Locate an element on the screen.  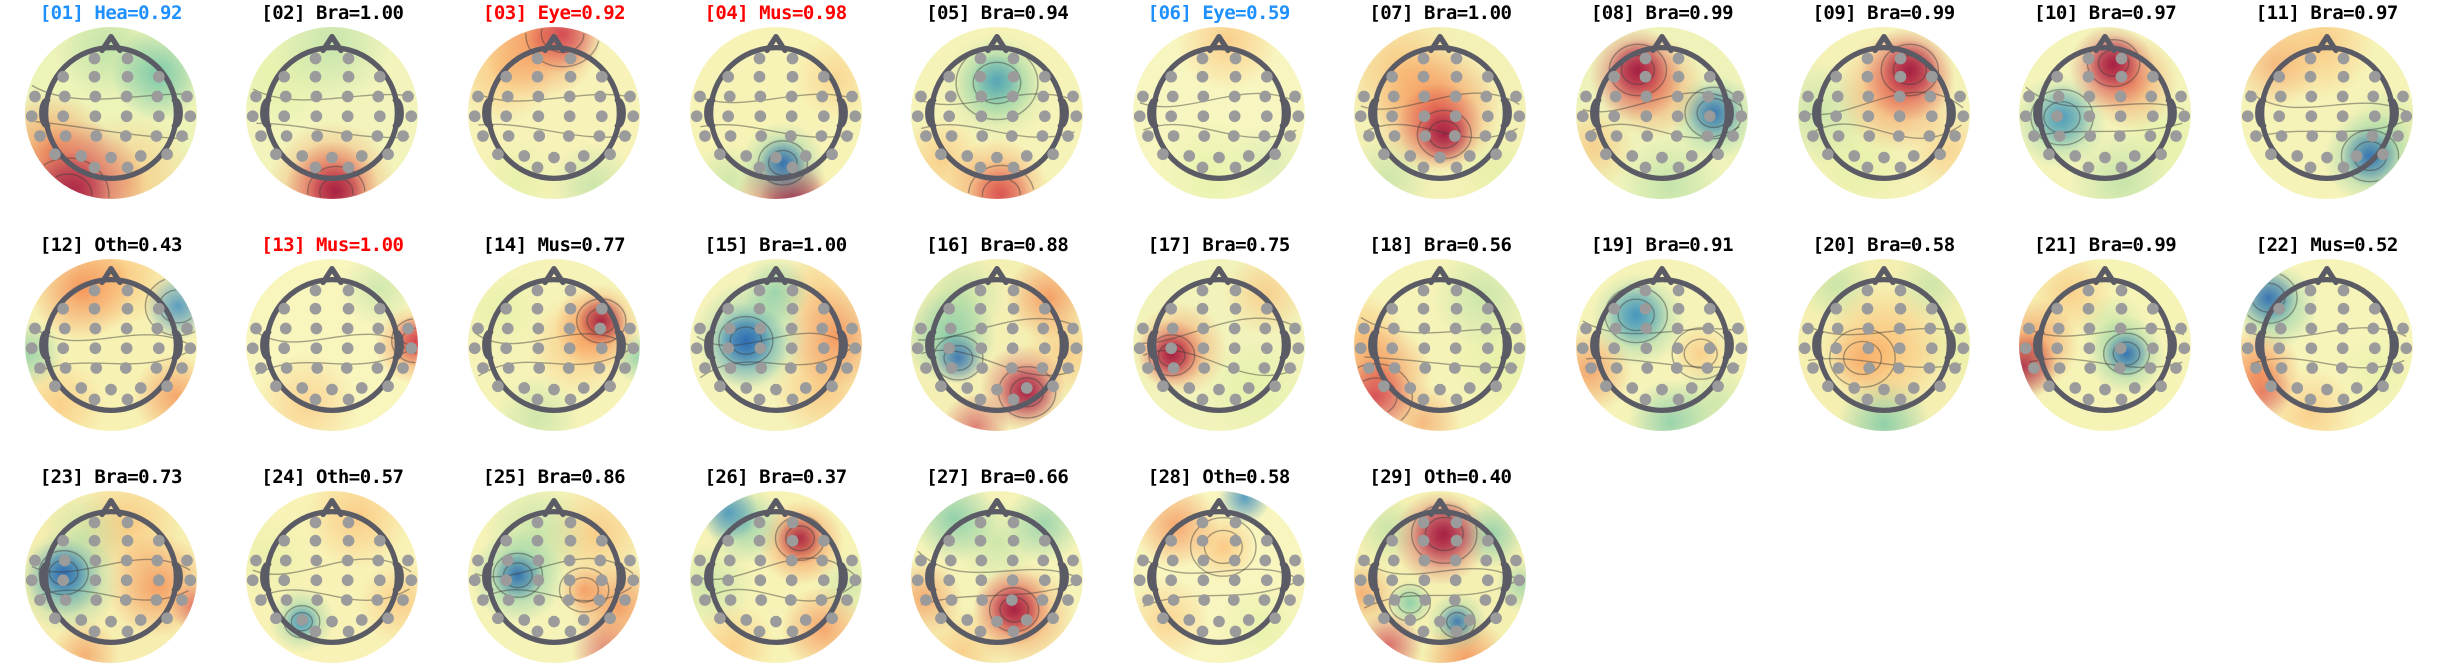
component-cell: [11] Bra=0.97 is located at coordinates (2327, 117).